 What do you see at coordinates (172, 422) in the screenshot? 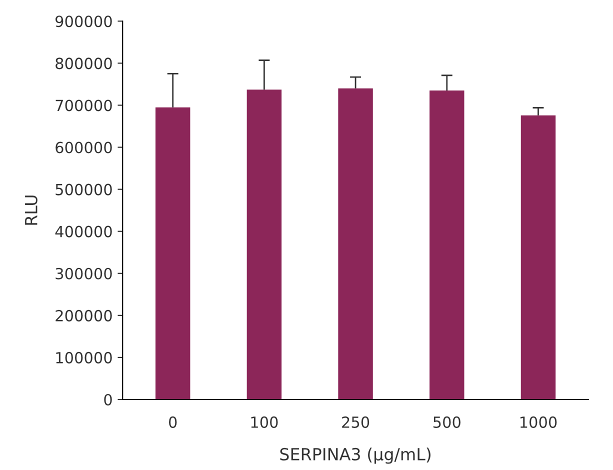
I see `x-tick-label: 0` at bounding box center [172, 422].